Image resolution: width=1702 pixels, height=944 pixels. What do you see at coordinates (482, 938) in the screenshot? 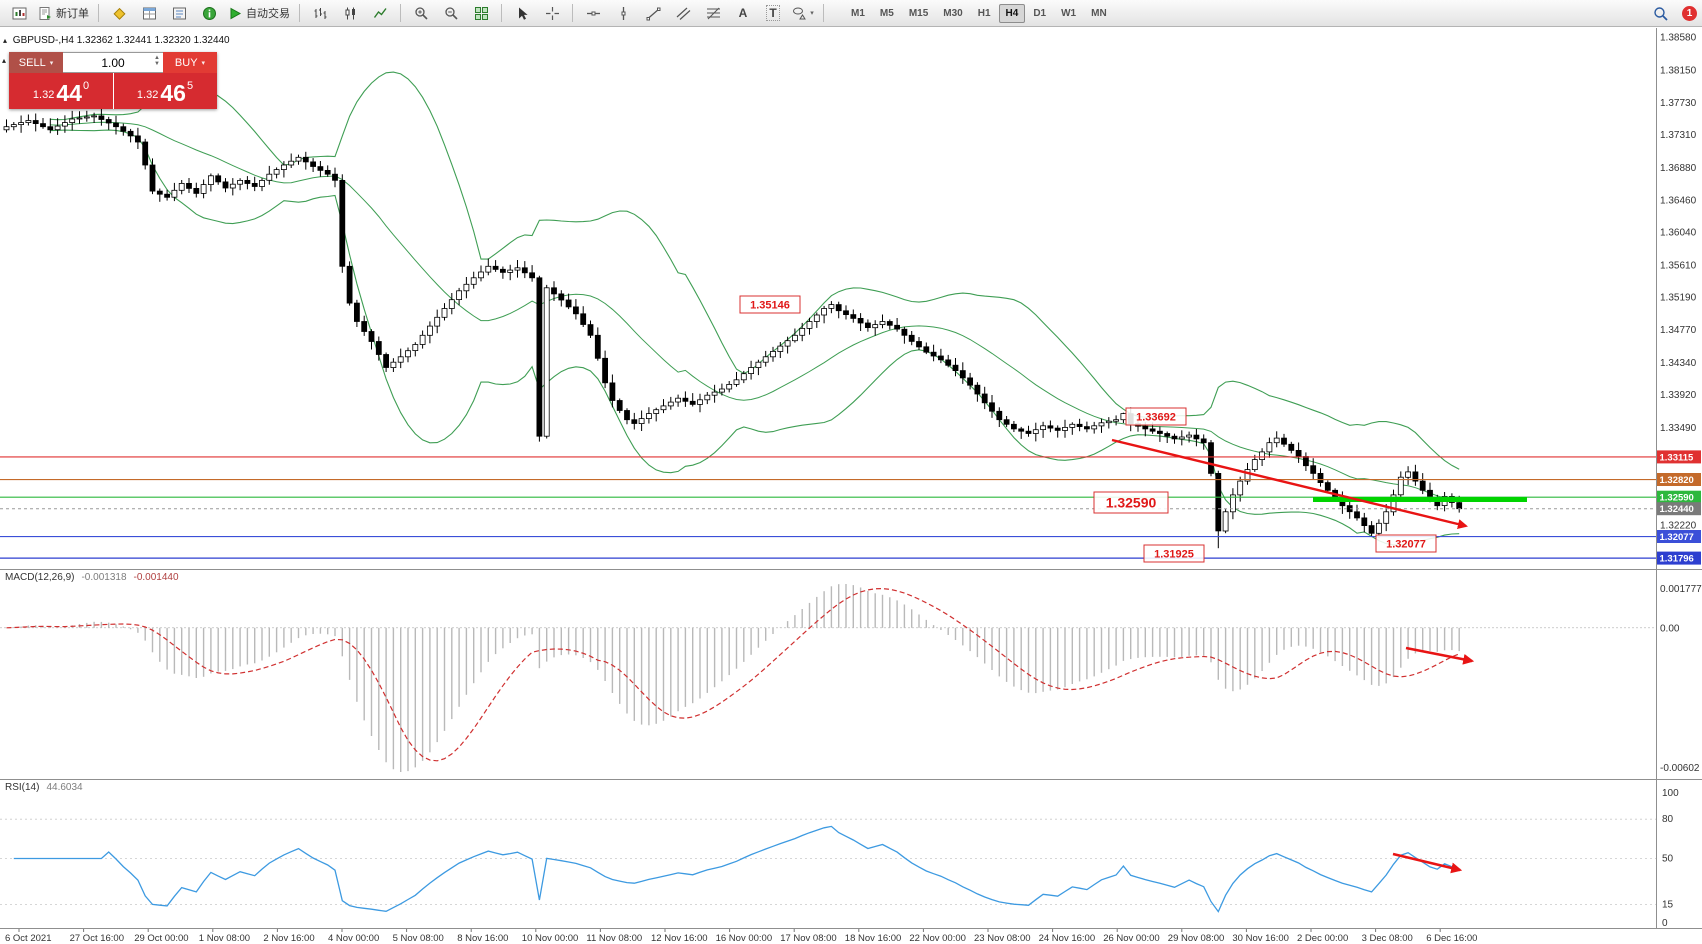
I see `svg-text: 8 Nov 16:00` at bounding box center [482, 938].